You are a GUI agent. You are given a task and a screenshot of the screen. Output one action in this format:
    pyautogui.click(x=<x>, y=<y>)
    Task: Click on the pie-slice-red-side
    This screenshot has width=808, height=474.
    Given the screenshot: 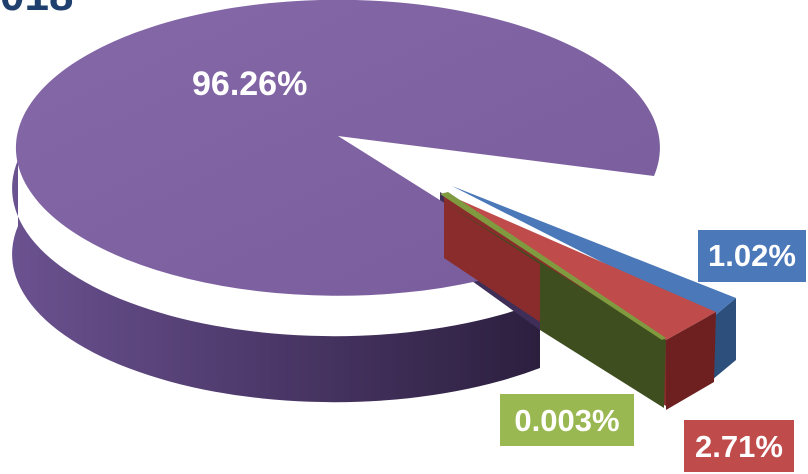 What is the action you would take?
    pyautogui.click(x=691, y=361)
    